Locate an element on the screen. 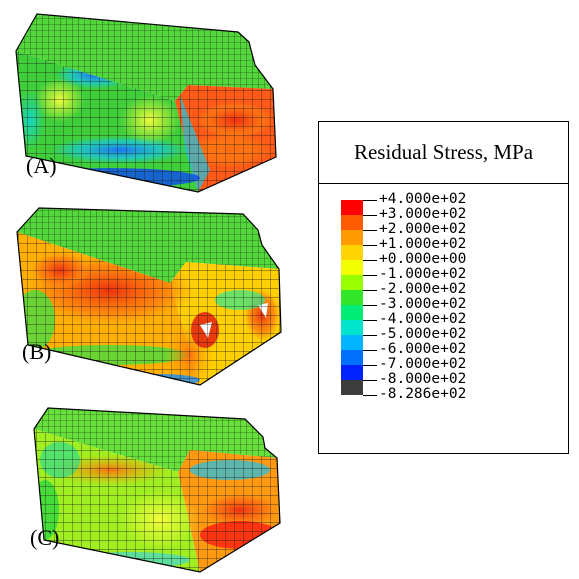  legend-title: Residual Stress, MPa is located at coordinates (443, 152).